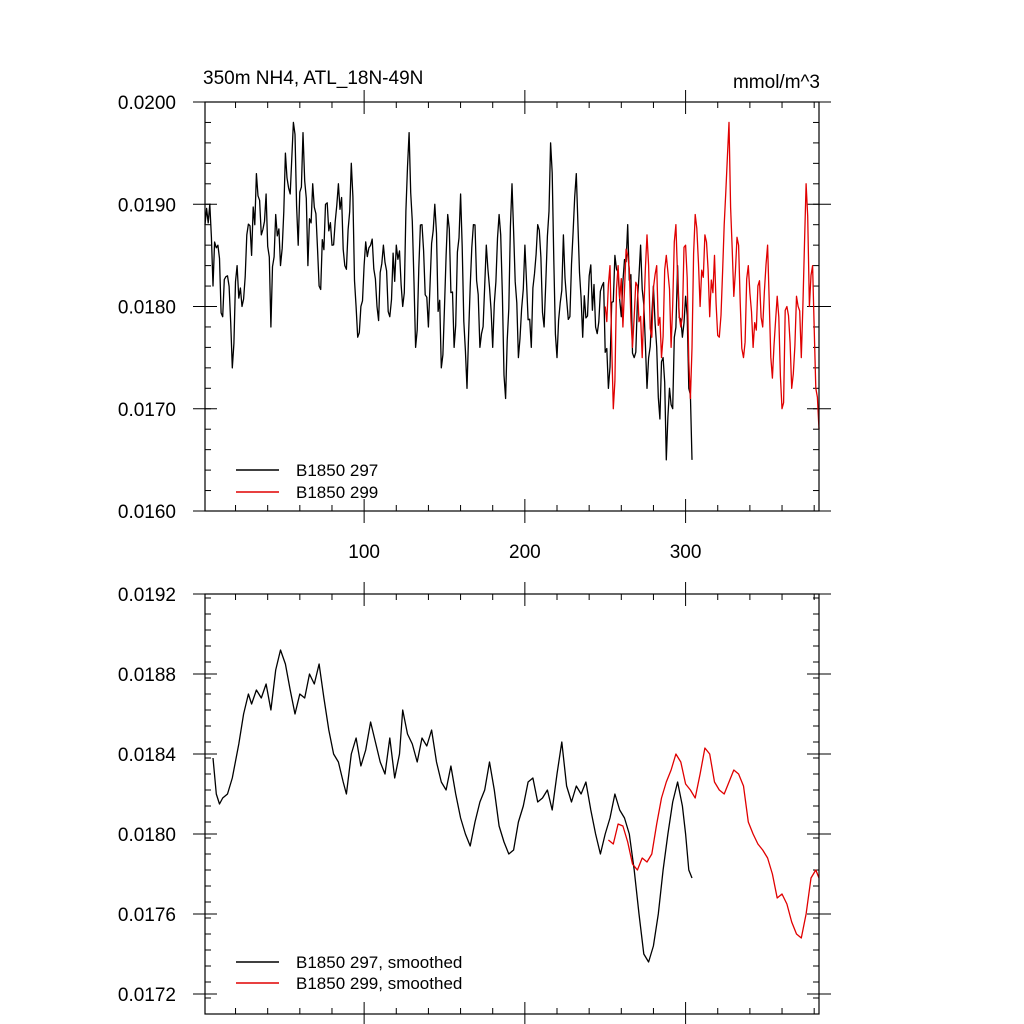  I want to click on x-tick-label: 200, so click(525, 552).